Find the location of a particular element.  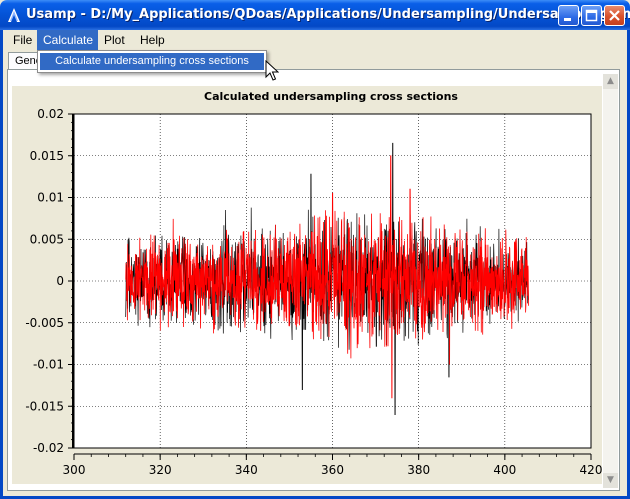

y-tick-label: -0.015 is located at coordinates (44, 406).